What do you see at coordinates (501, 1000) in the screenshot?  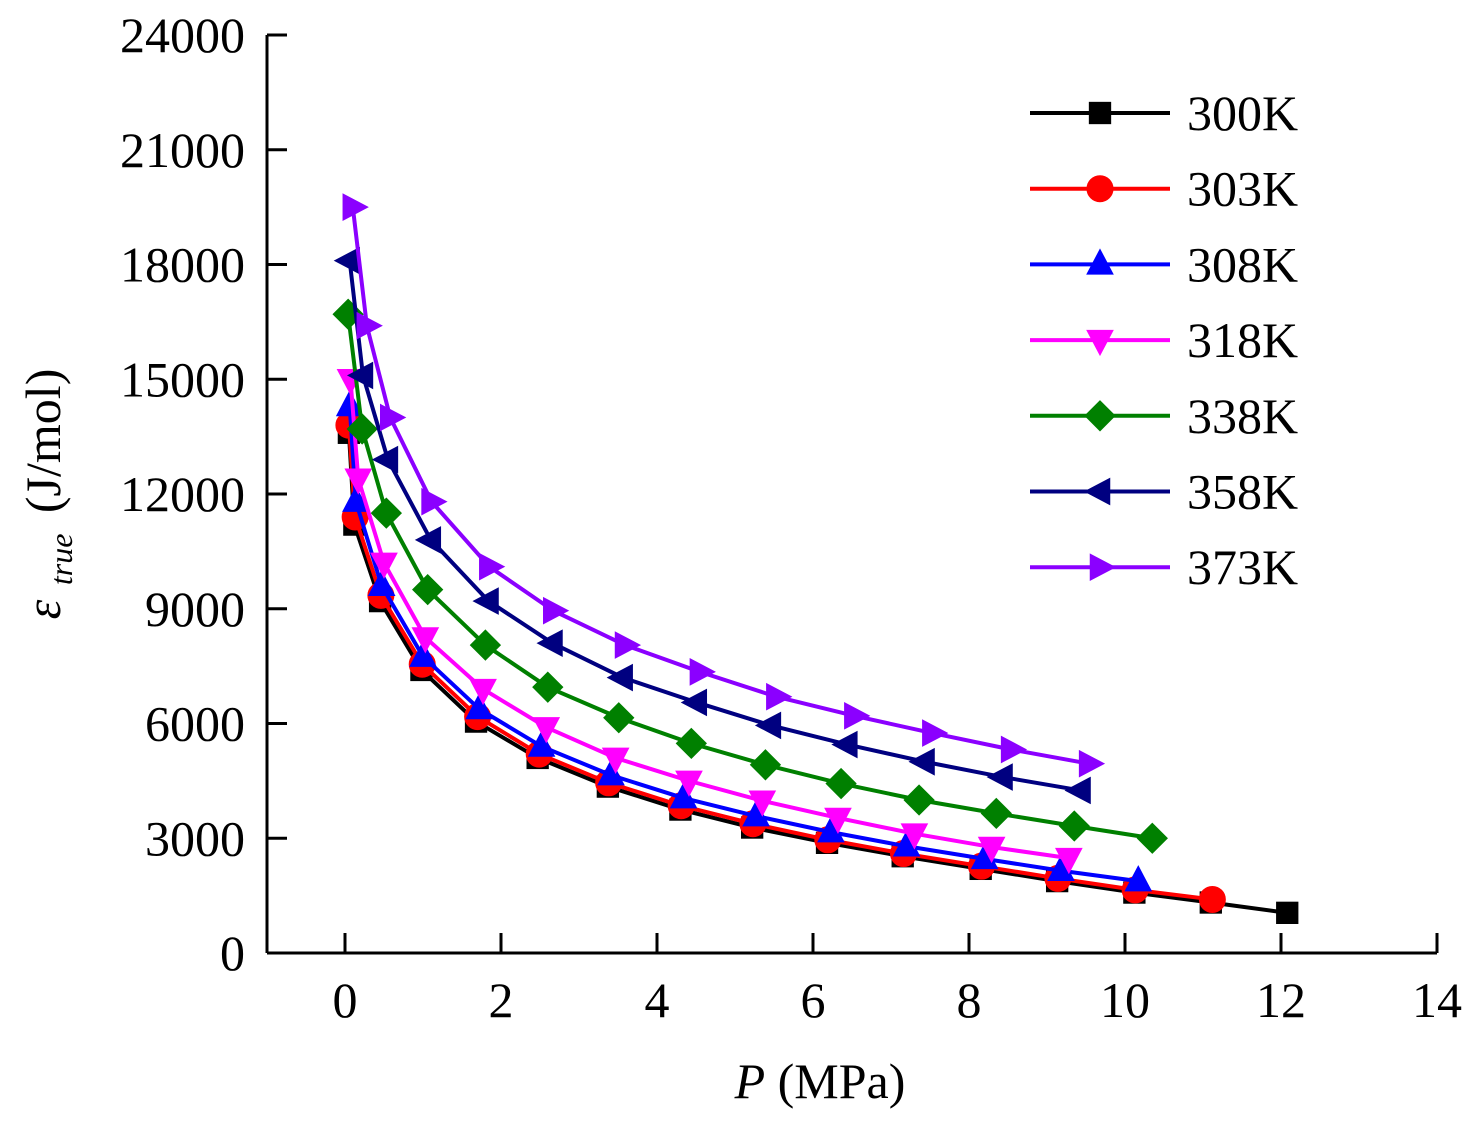 I see `x-tick-label: 2` at bounding box center [501, 1000].